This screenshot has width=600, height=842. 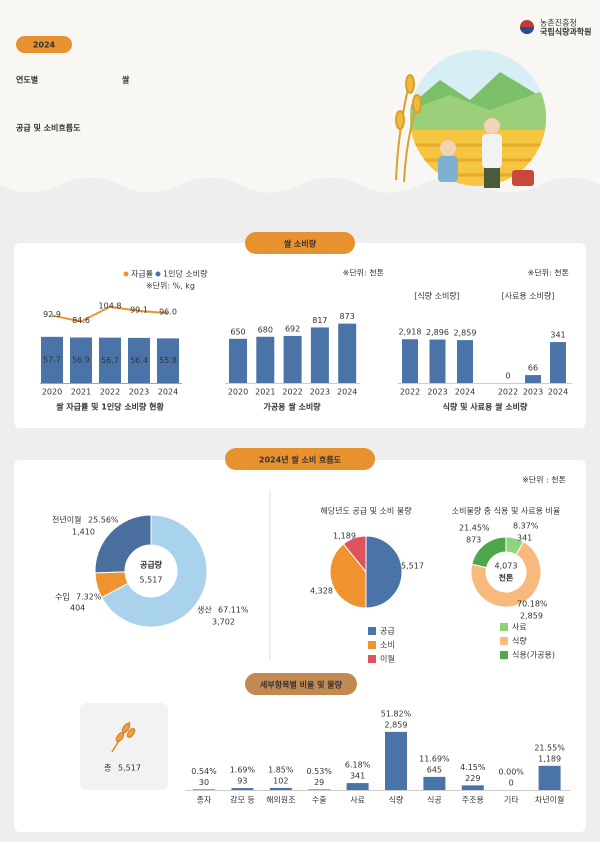 I want to click on rice-icon, so click(x=123, y=737).